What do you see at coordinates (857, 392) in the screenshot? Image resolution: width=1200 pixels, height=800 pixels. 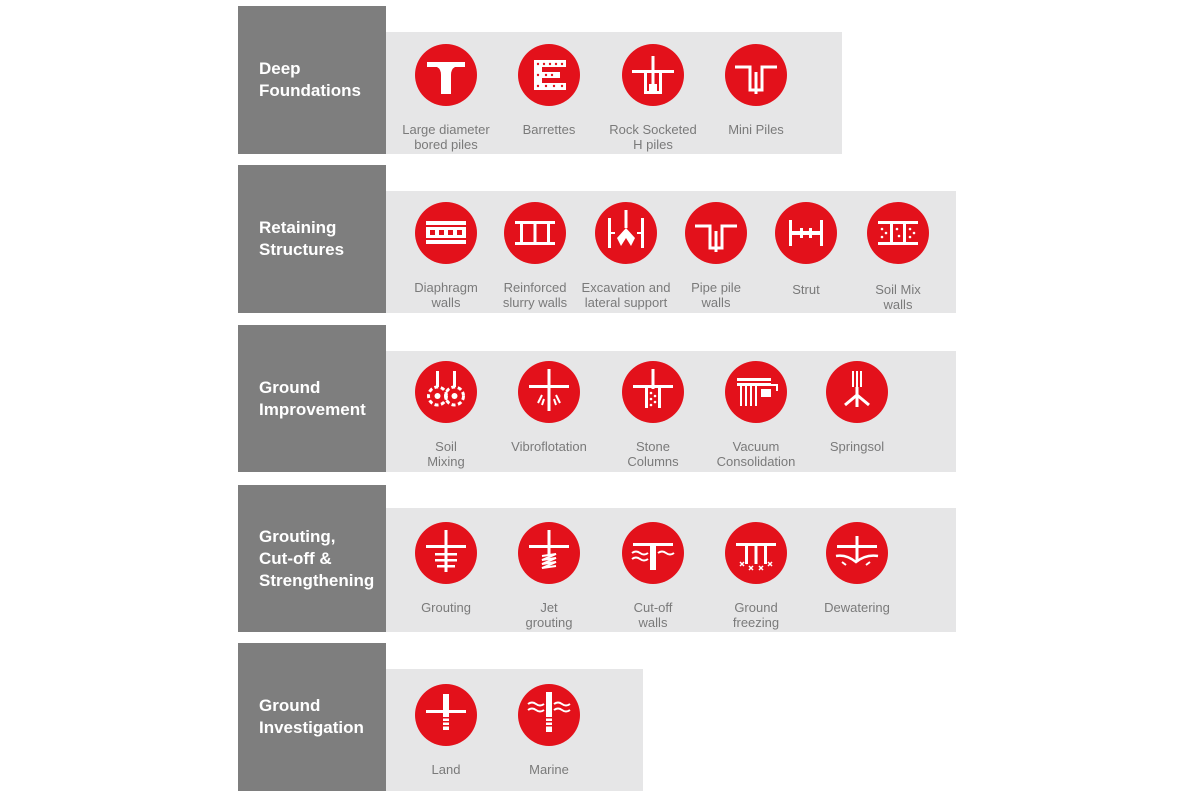 I see `springsol-icon` at bounding box center [857, 392].